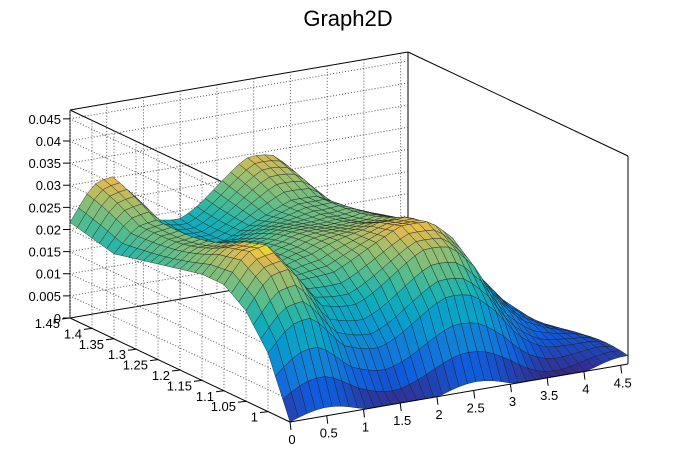 The width and height of the screenshot is (696, 472). What do you see at coordinates (254, 417) in the screenshot?
I see `y-tick-label: 1` at bounding box center [254, 417].